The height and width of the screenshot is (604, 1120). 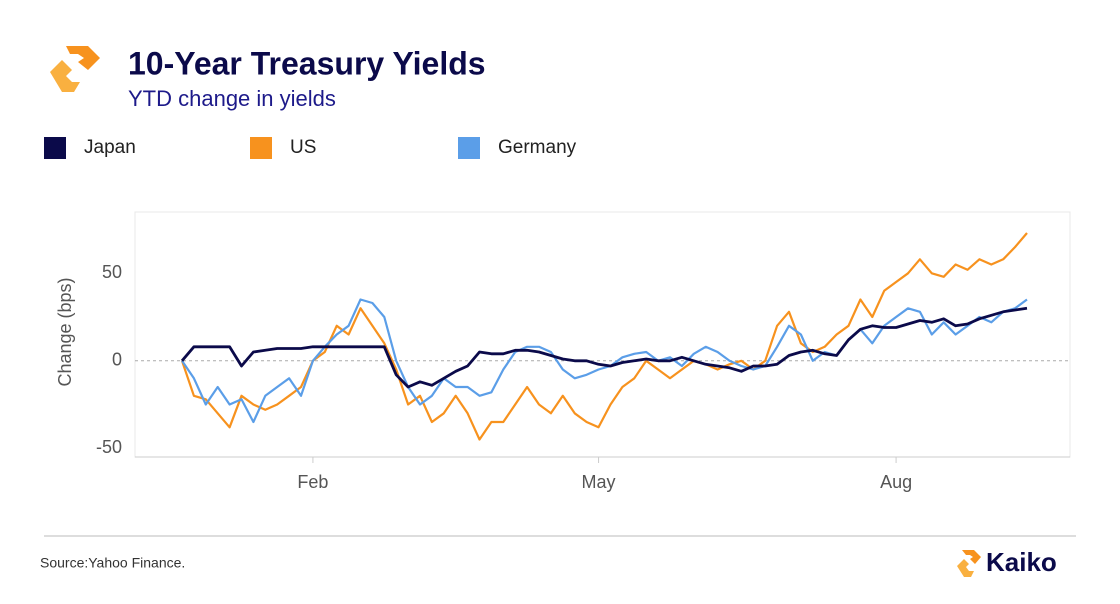 What do you see at coordinates (599, 482) in the screenshot?
I see `x-tick-label: May` at bounding box center [599, 482].